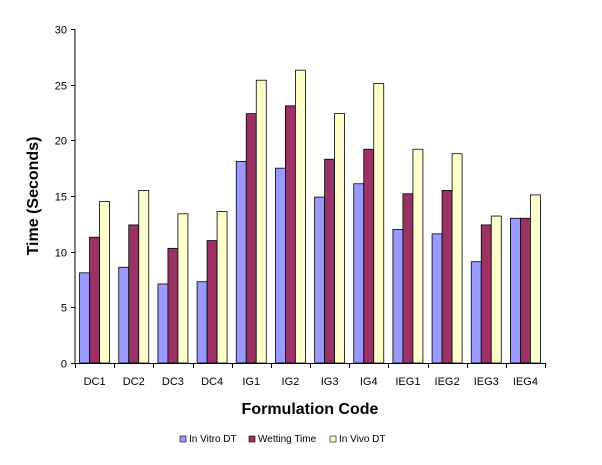 Image resolution: width=602 pixels, height=465 pixels. Describe the element at coordinates (525, 382) in the screenshot. I see `x-tick-label: IEG4` at that location.